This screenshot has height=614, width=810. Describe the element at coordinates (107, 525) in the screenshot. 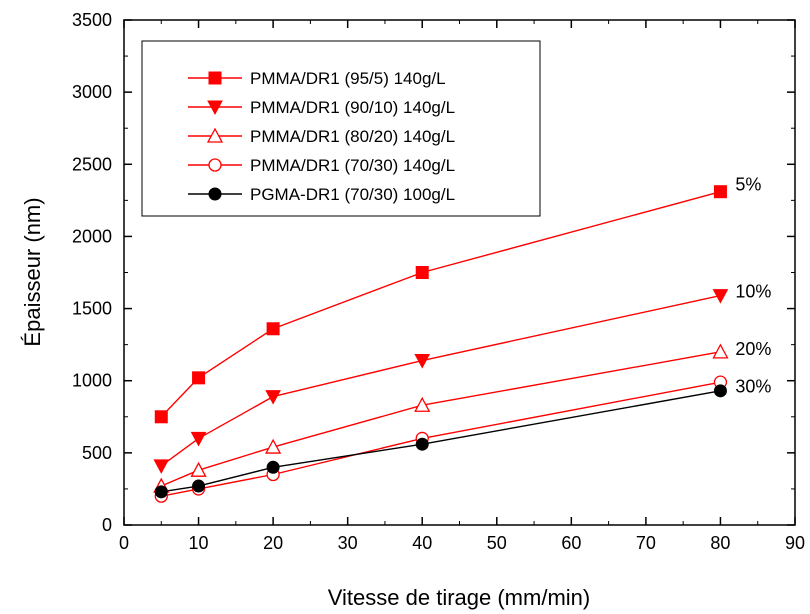

I see `y-tick-label: 0` at that location.